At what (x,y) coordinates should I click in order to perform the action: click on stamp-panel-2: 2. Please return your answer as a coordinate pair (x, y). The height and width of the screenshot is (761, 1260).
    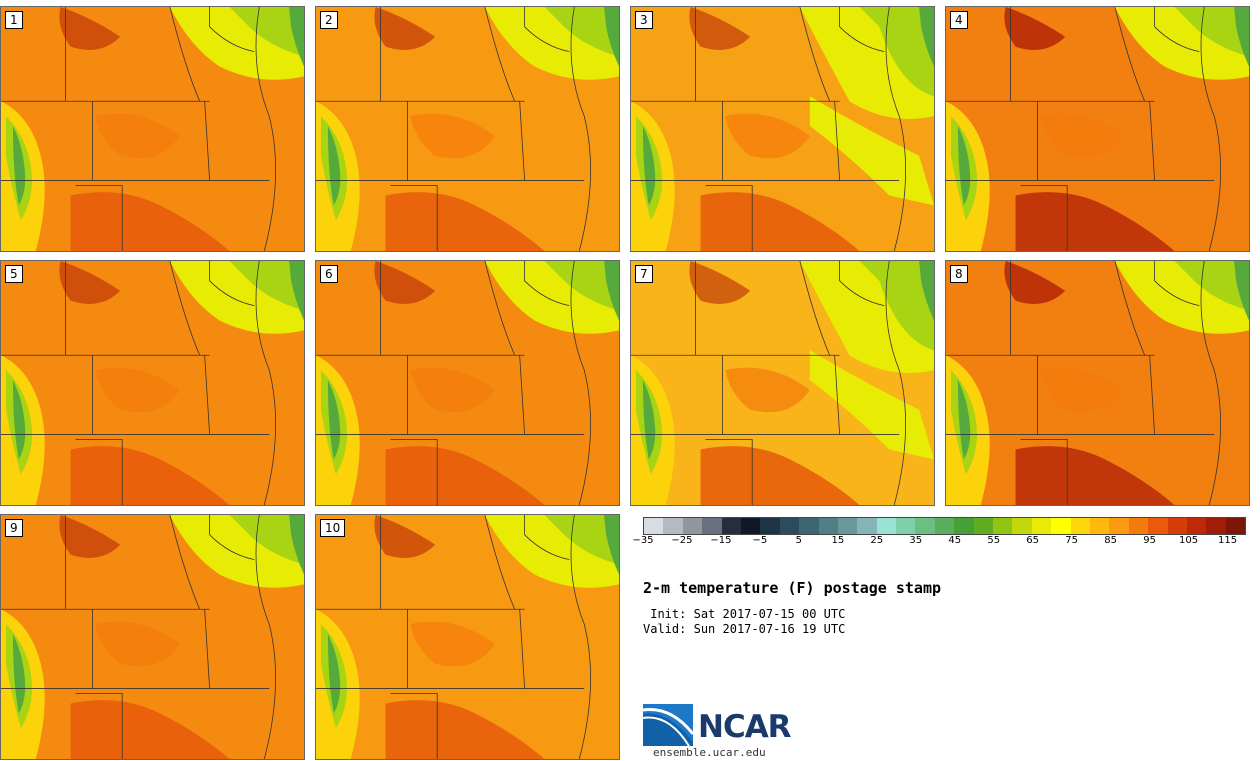
    Looking at the image, I should click on (467, 129).